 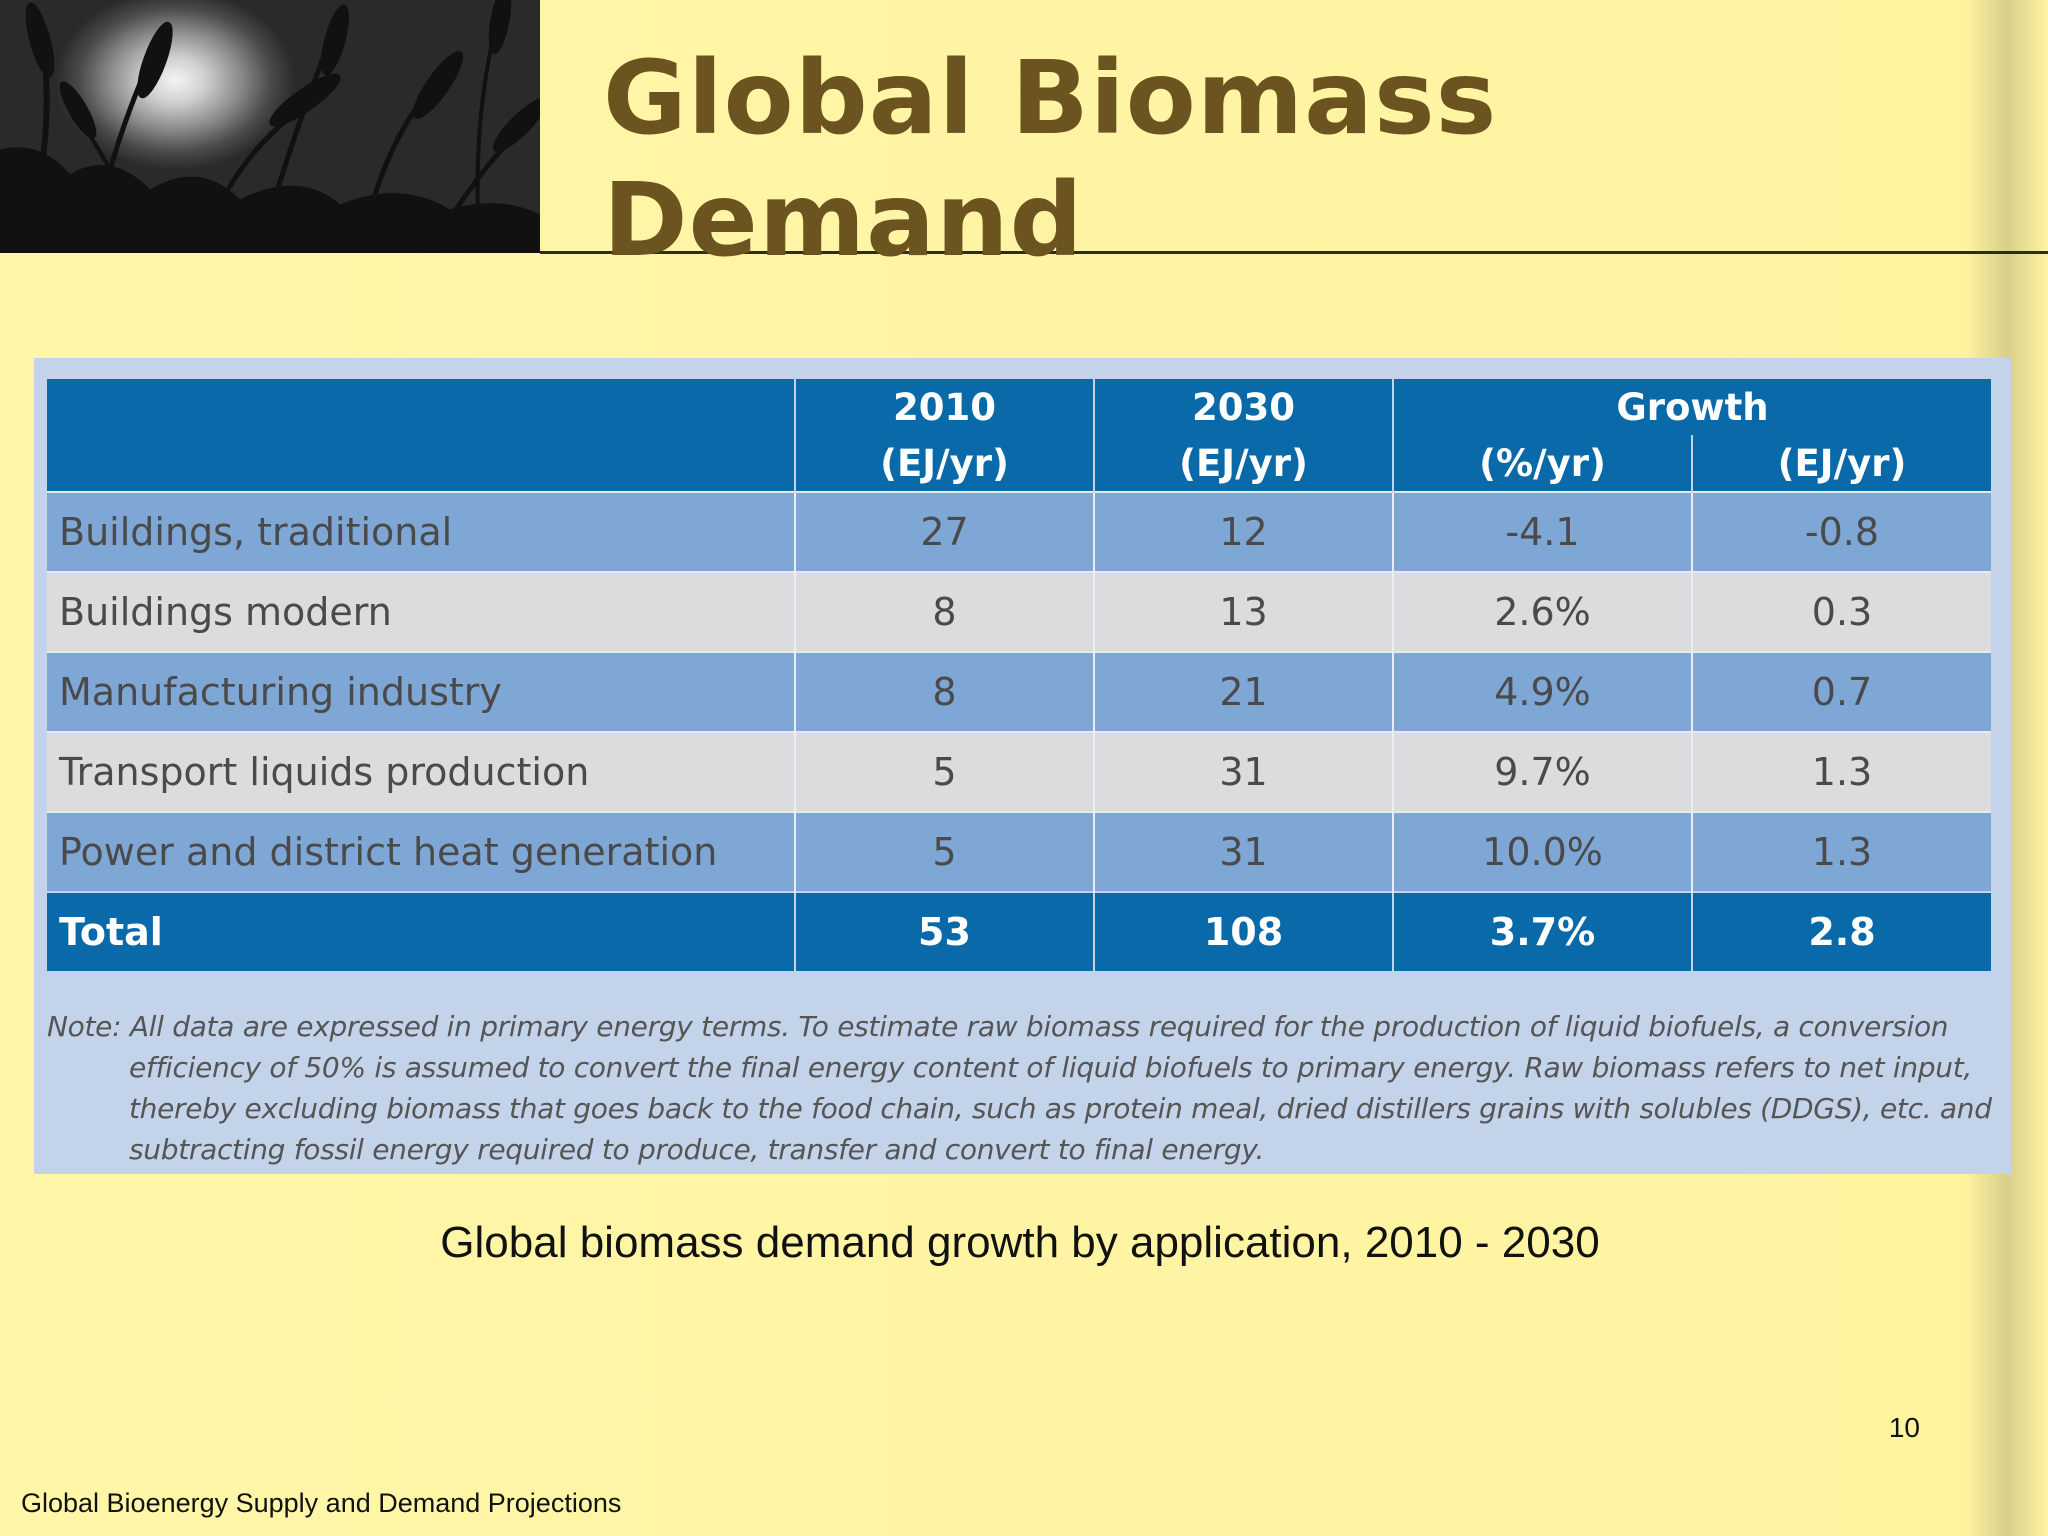 I want to click on header-2030-unit: (EJ/yr), so click(x=1243, y=463).